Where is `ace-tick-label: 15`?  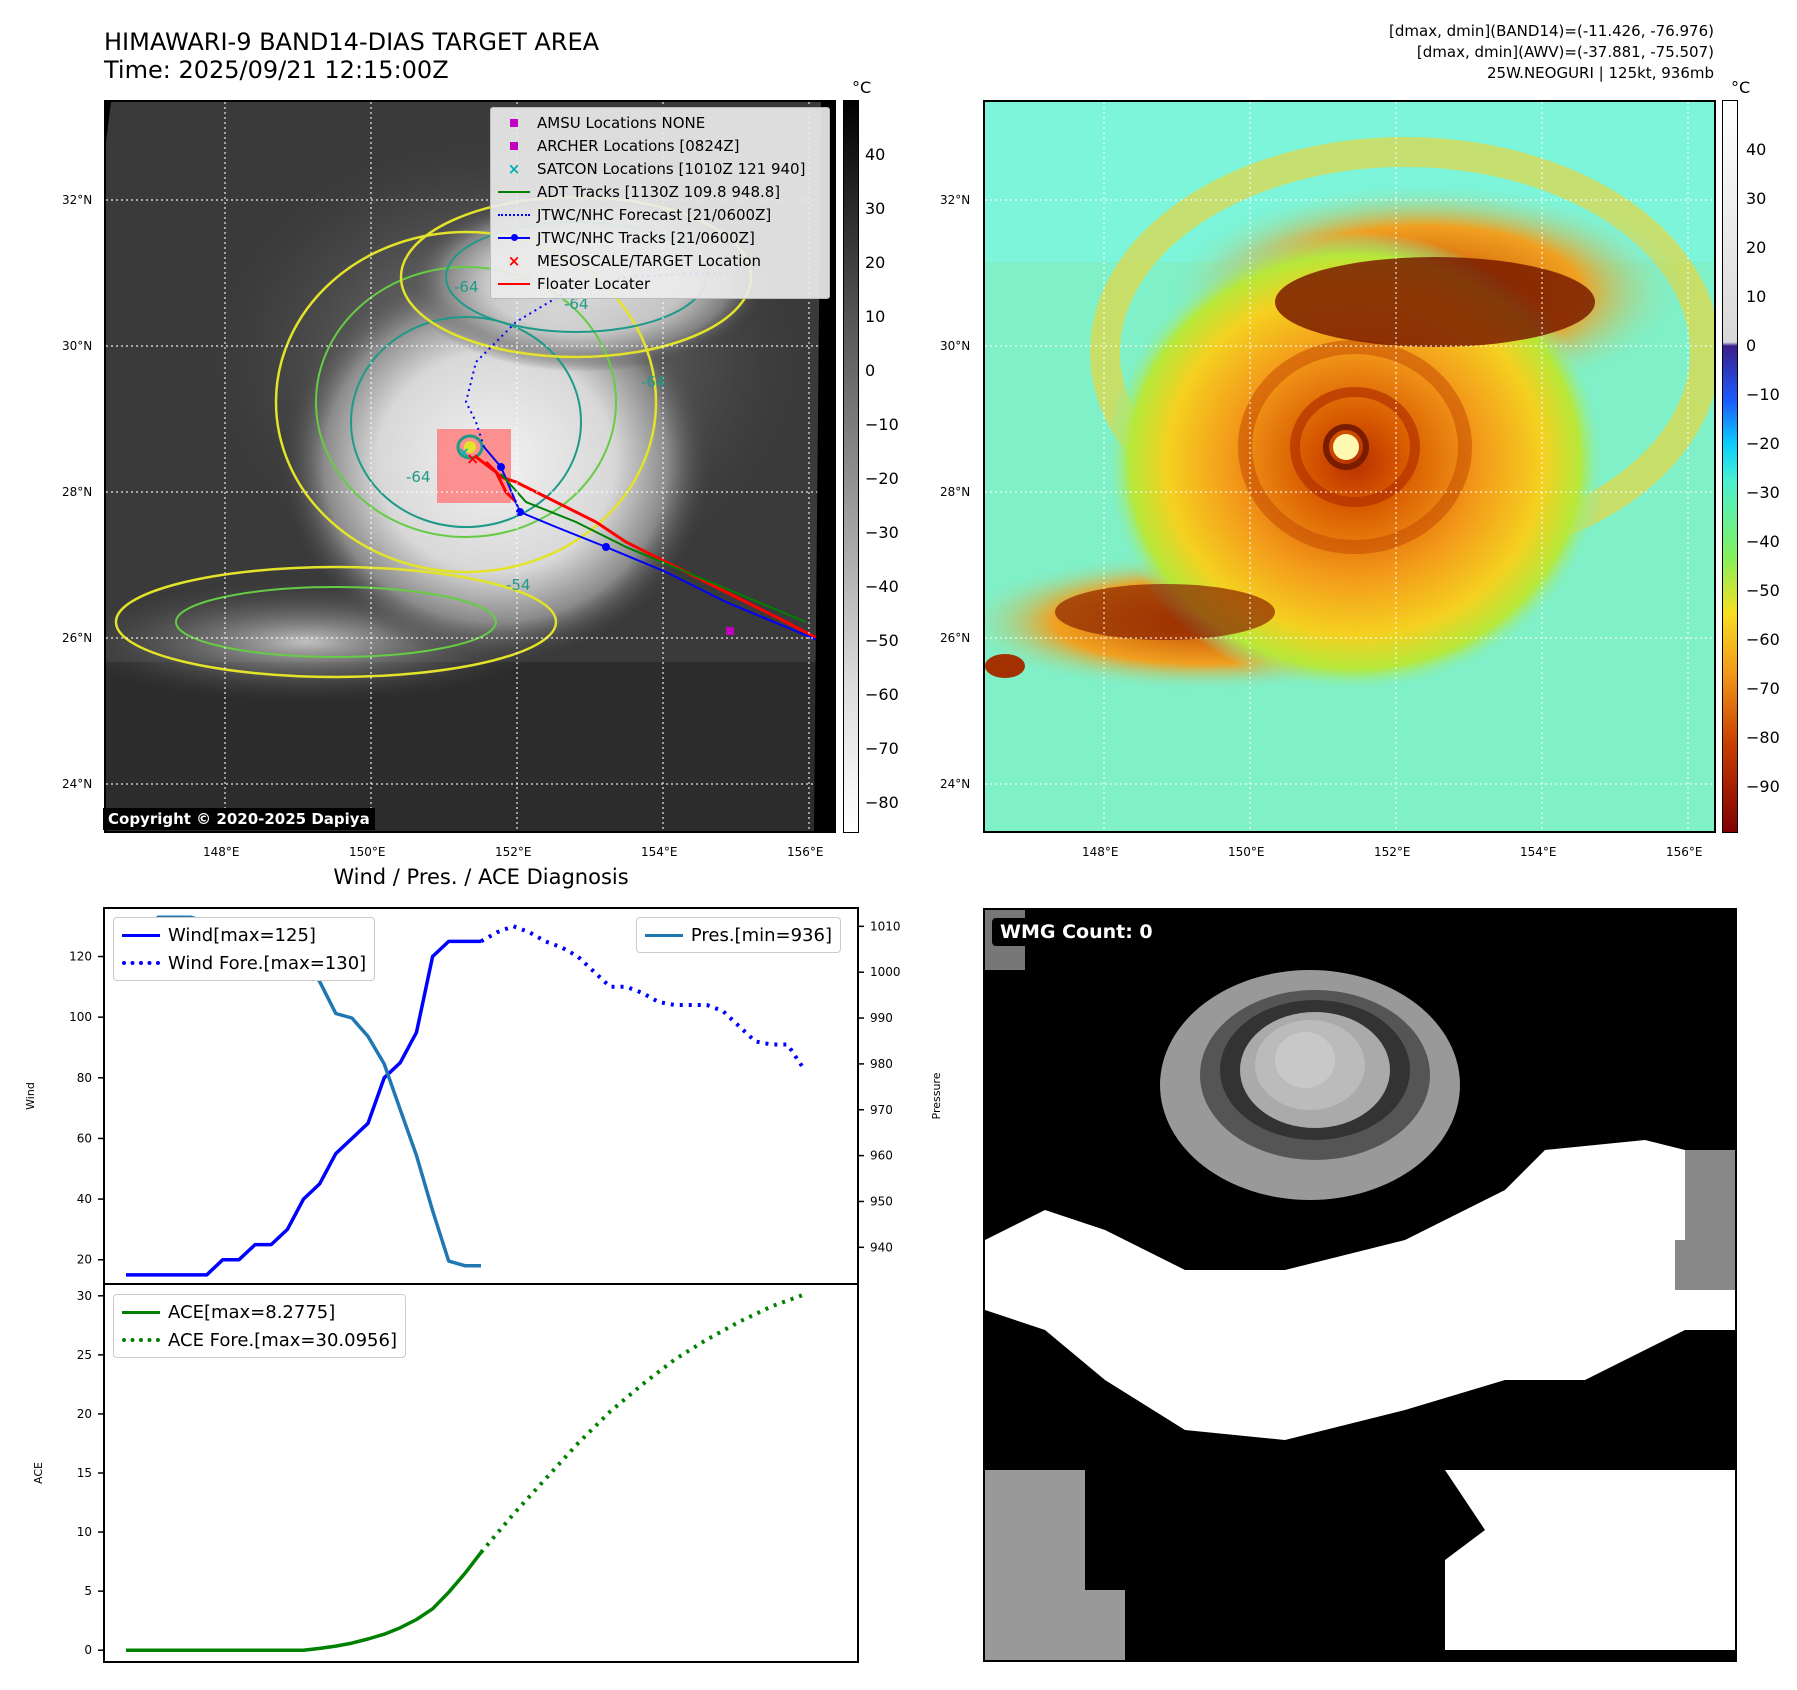 ace-tick-label: 15 is located at coordinates (84, 1473).